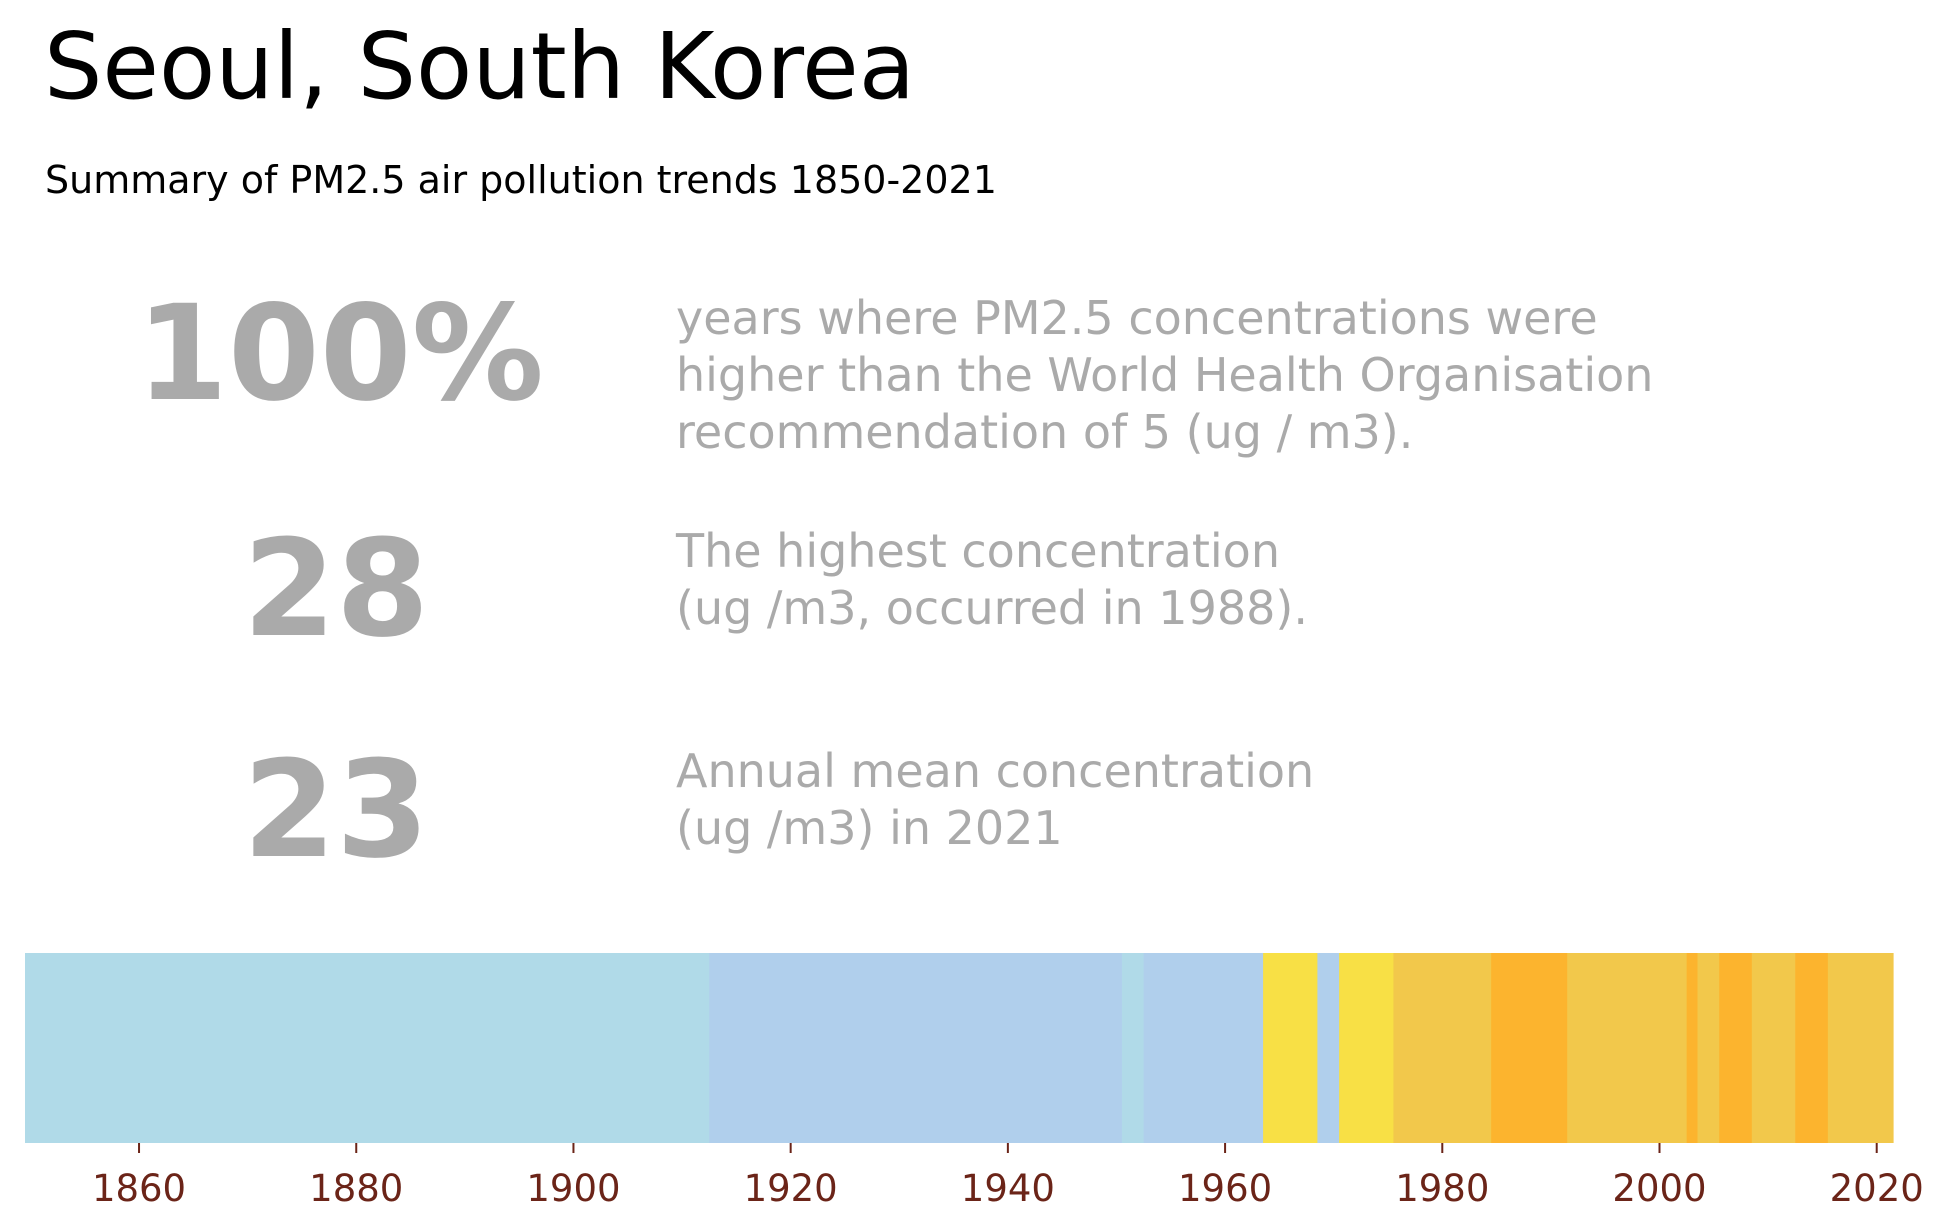 The image size is (1938, 1224). What do you see at coordinates (336, 589) in the screenshot?
I see `stat-value-highest: 28` at bounding box center [336, 589].